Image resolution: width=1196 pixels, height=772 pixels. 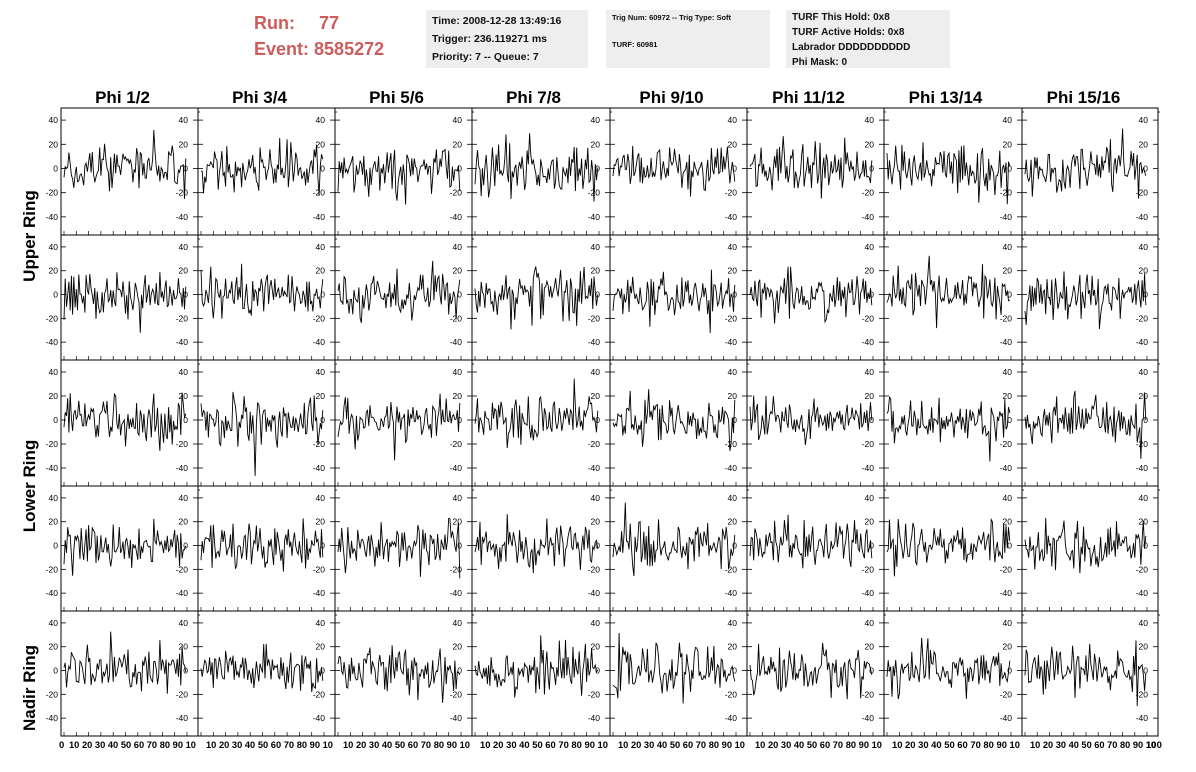 What do you see at coordinates (820, 62) in the screenshot?
I see `phi-mask-line: Phi Mask: 0` at bounding box center [820, 62].